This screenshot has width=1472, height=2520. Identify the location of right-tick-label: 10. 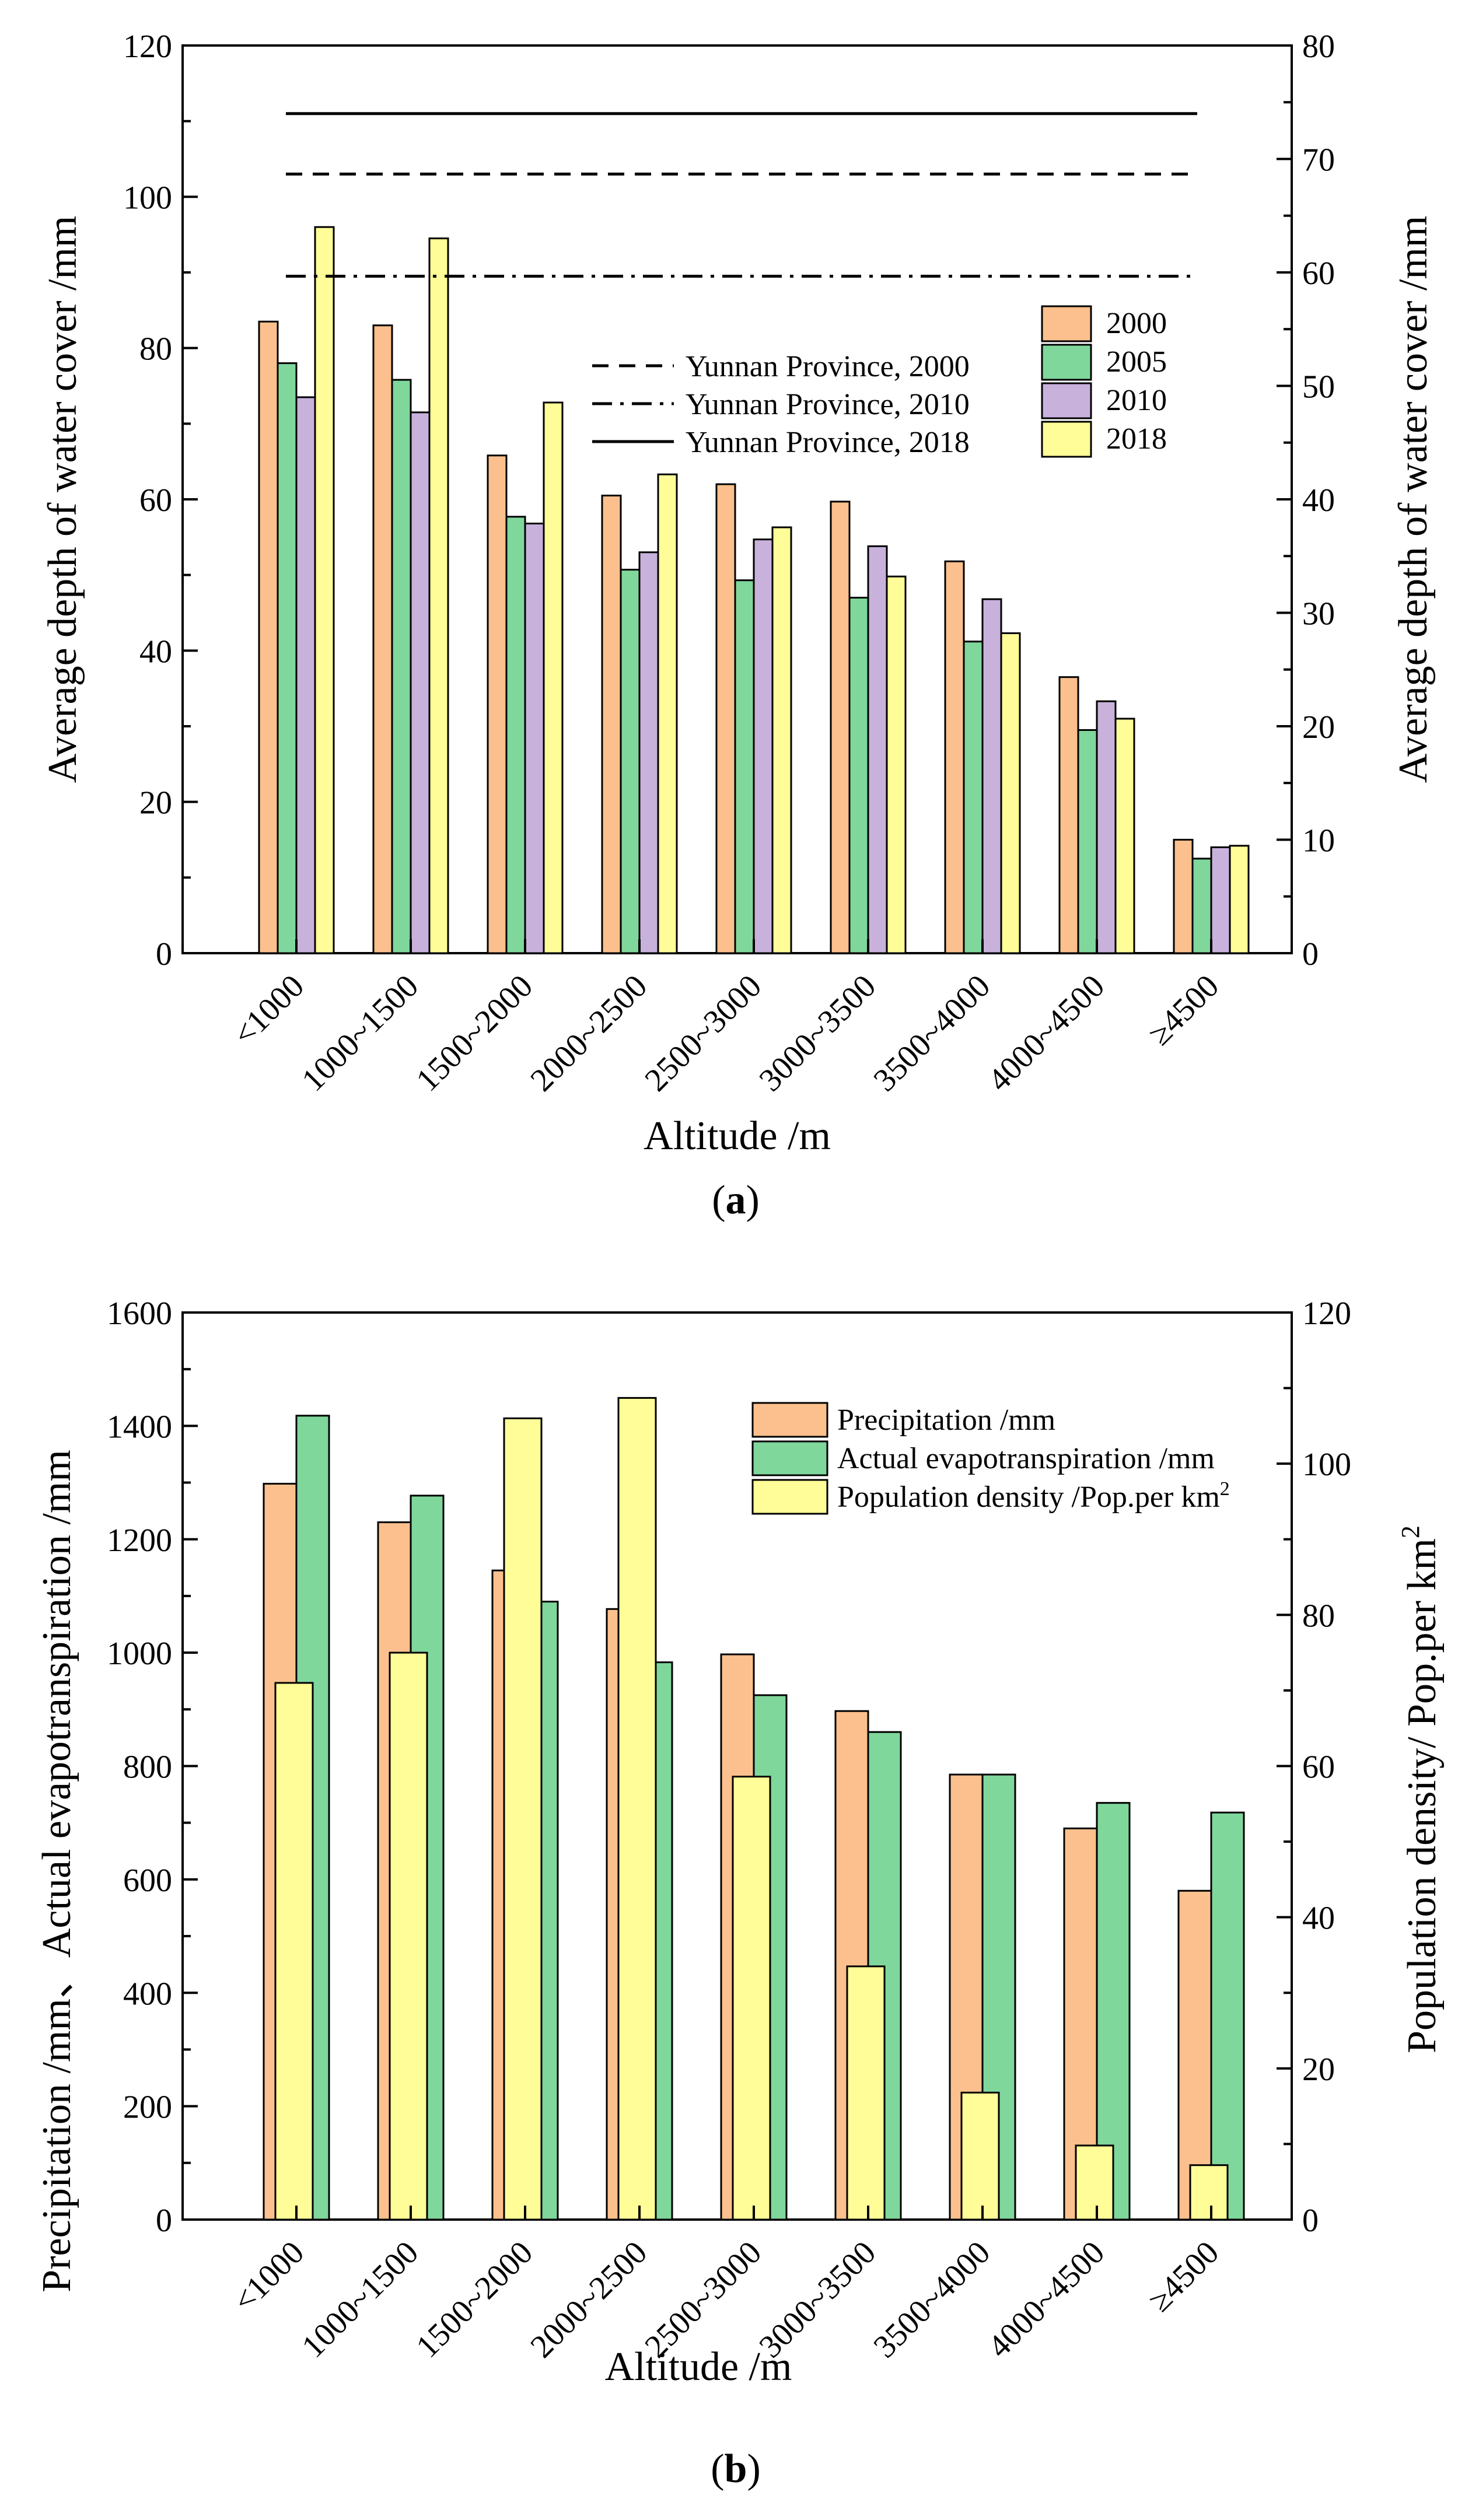
(1318, 841).